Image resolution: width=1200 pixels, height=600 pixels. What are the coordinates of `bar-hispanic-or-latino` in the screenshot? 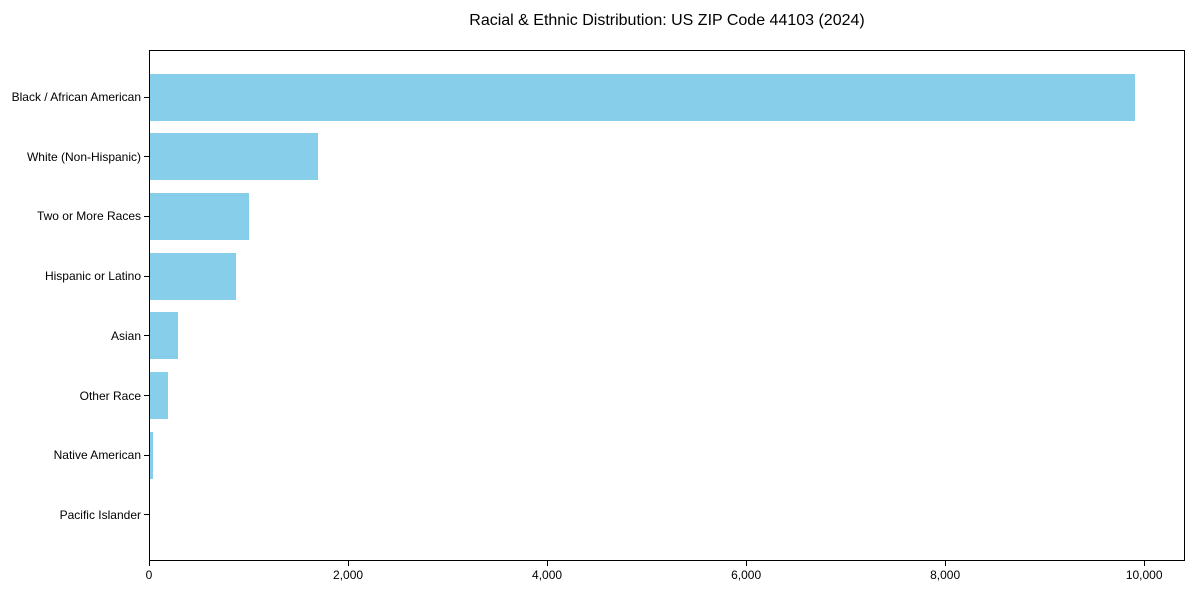 It's located at (193, 276).